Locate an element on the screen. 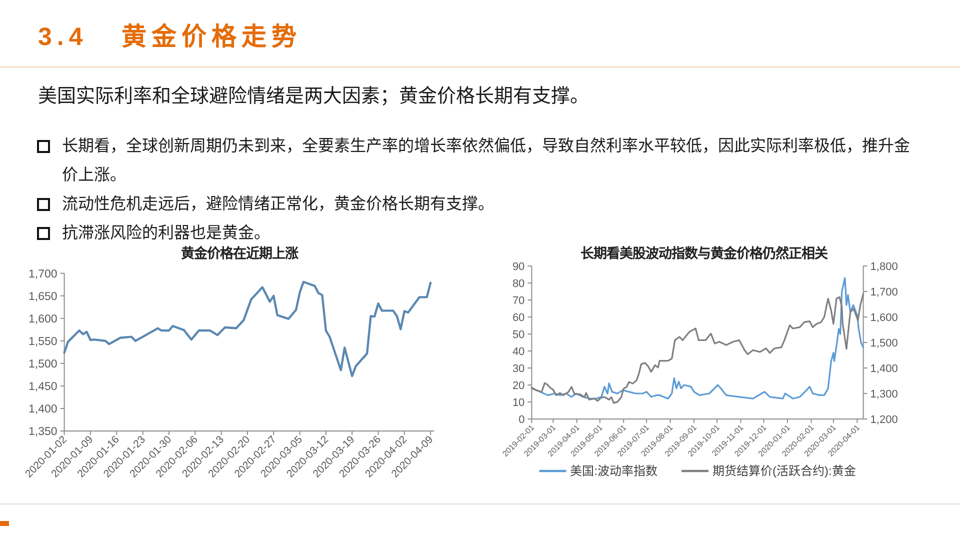 Image resolution: width=960 pixels, height=540 pixels. y-tick-label: 0 is located at coordinates (521, 420).